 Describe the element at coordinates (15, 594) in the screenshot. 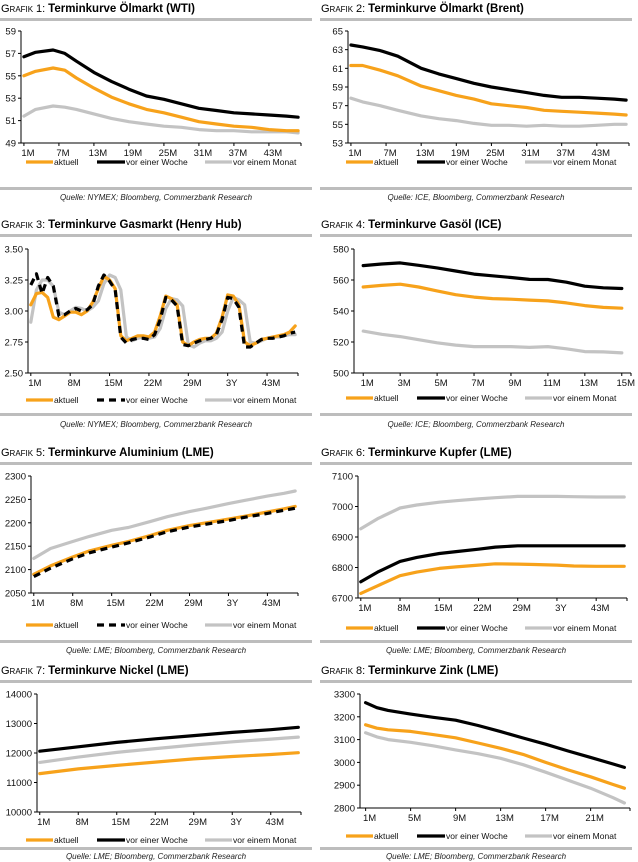

I see `y-tick-label: 2050` at that location.